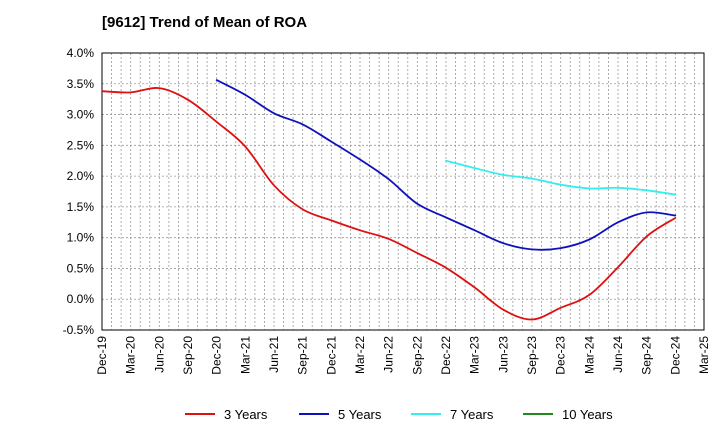 The width and height of the screenshot is (720, 440). I want to click on legend-label: 5 Years, so click(360, 414).